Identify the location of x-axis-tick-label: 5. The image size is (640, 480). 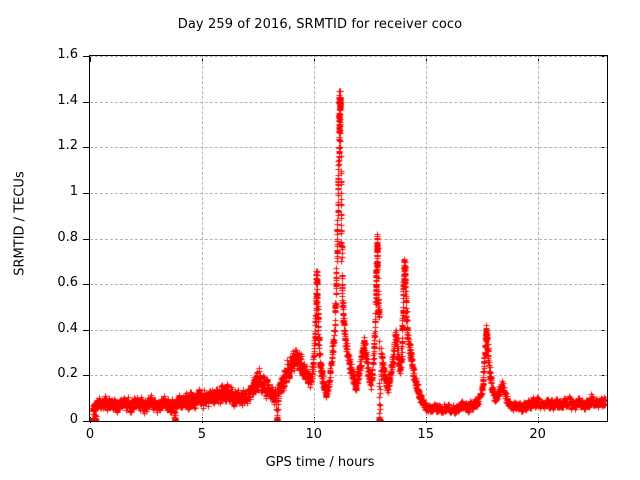
(202, 434).